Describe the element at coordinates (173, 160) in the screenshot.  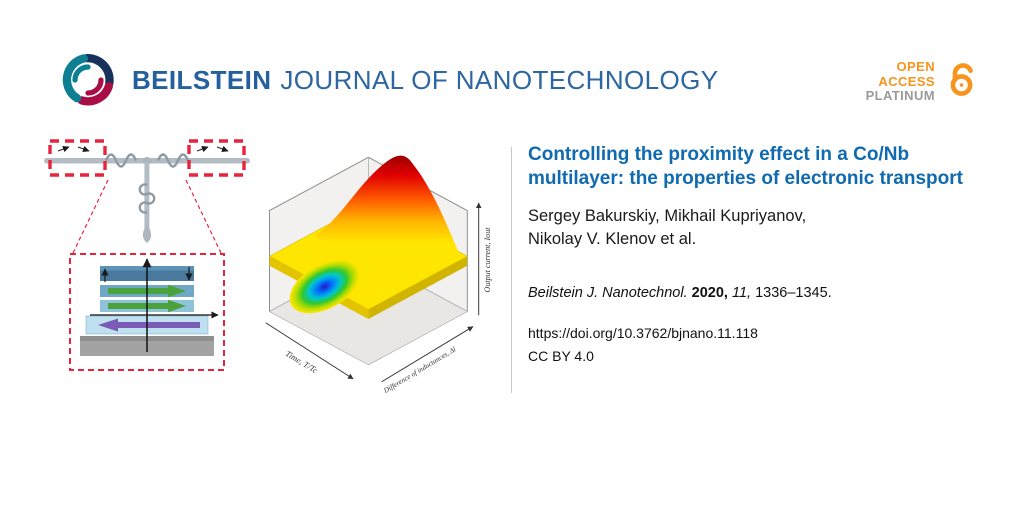
I see `coil-right` at that location.